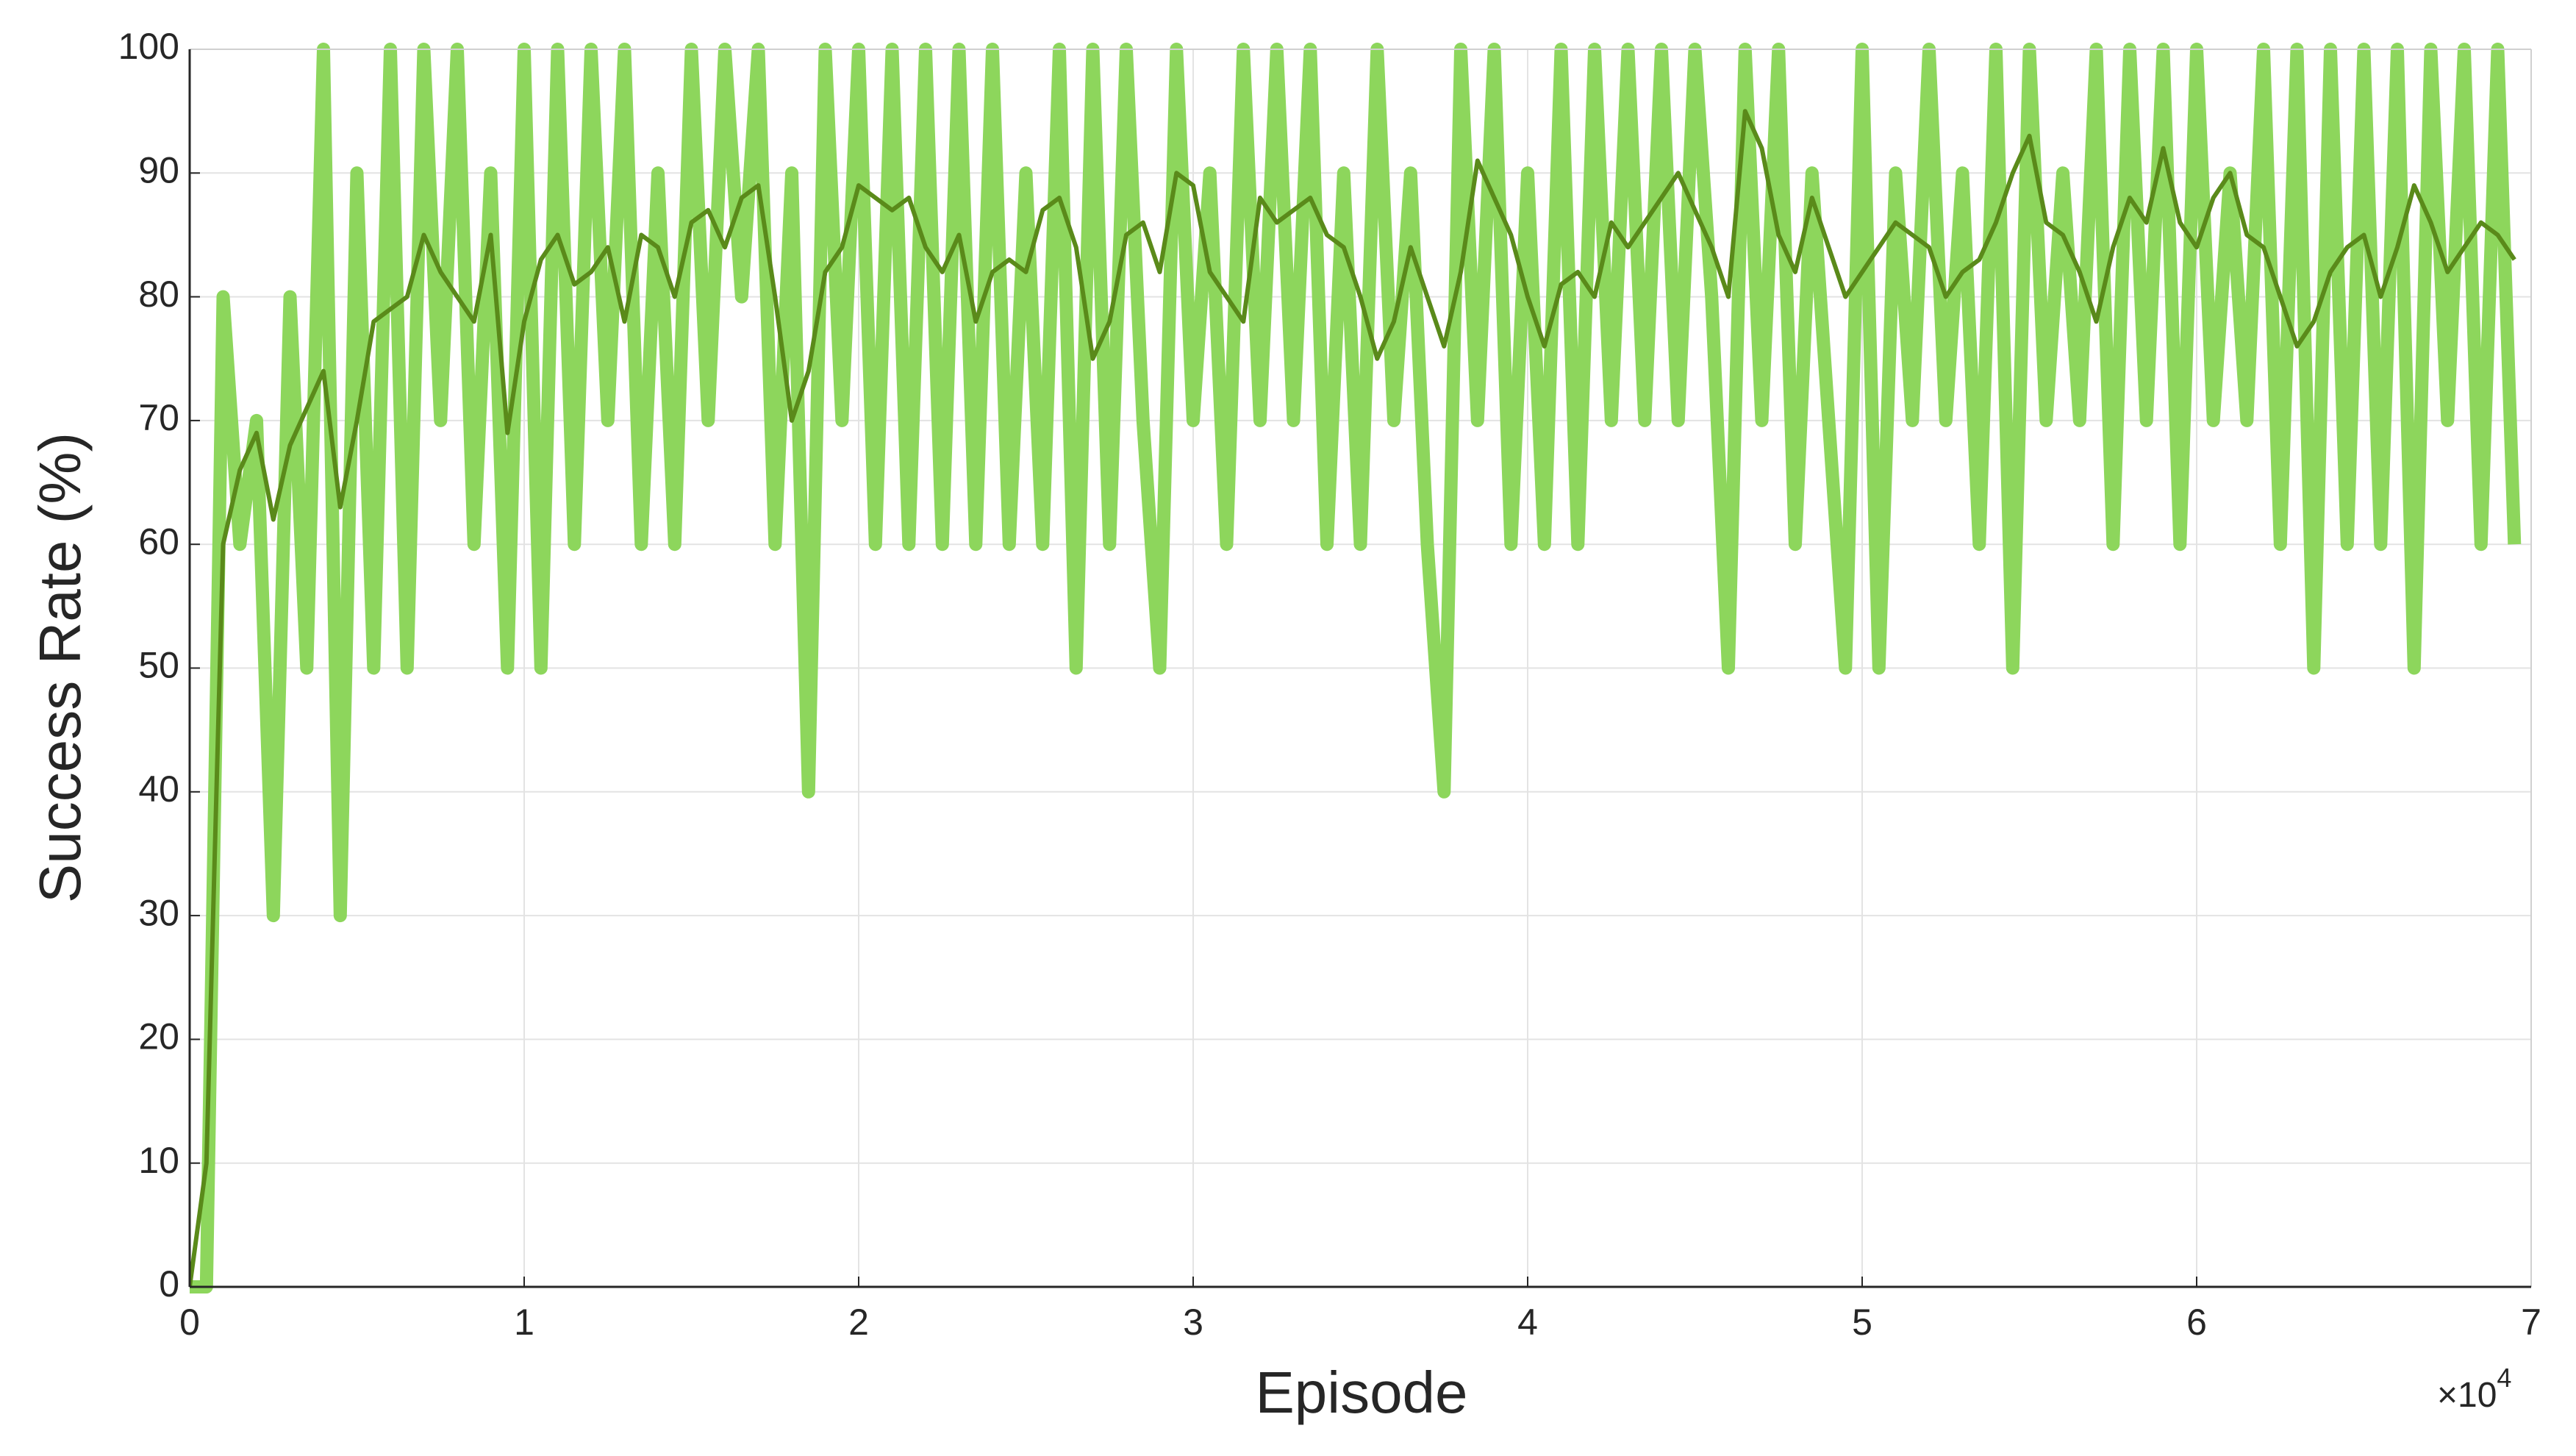 Image resolution: width=2576 pixels, height=1456 pixels. I want to click on y-tick-label: 20, so click(158, 1036).